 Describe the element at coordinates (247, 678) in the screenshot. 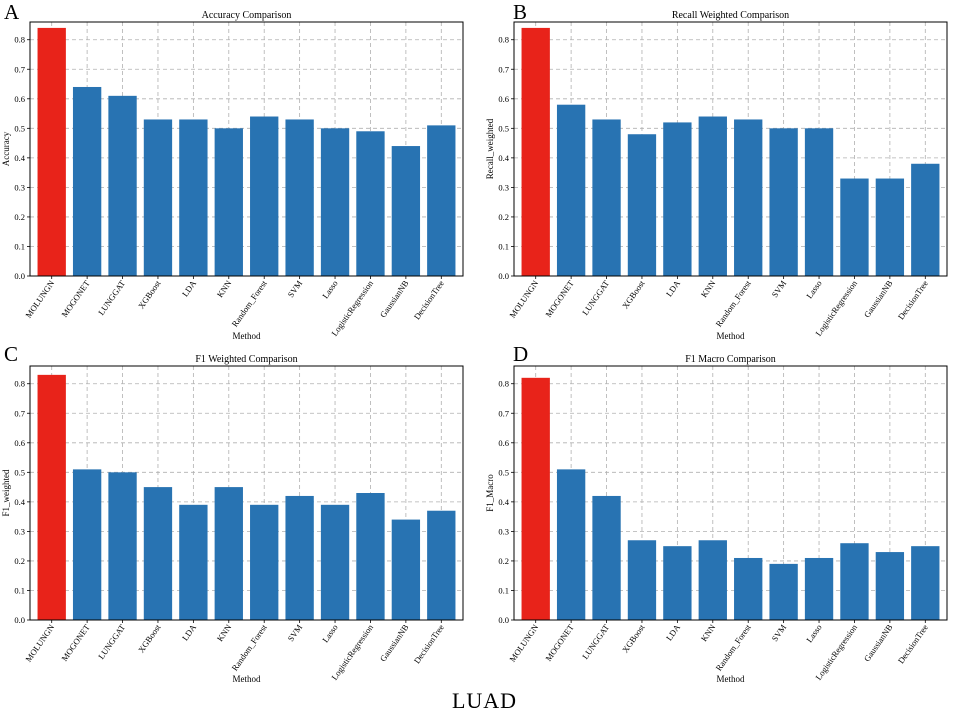

I see `x-axis-label: Method` at that location.